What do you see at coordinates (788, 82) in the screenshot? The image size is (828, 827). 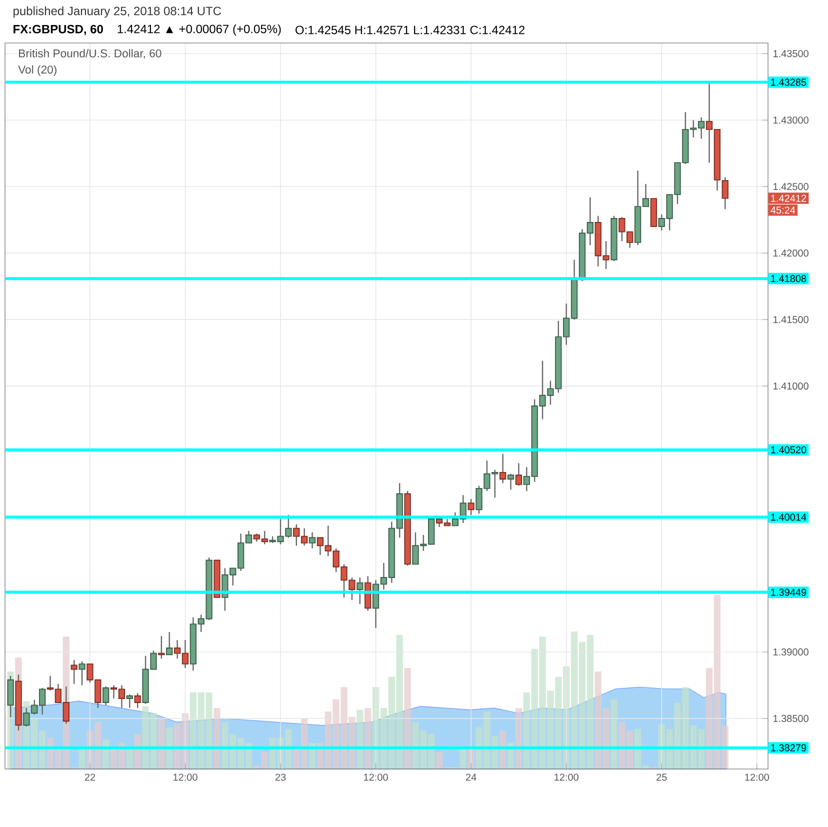 I see `ref-line-label: 1.43285` at bounding box center [788, 82].